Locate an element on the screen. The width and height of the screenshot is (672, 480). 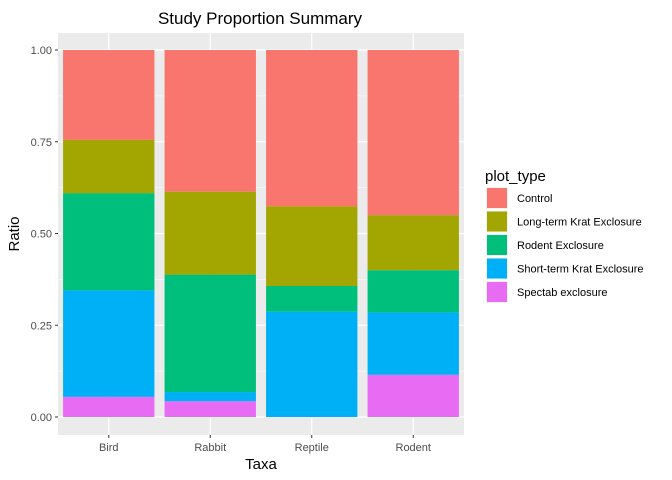
y-axis: 0.00 0.25 0.50 0.75 1.00 is located at coordinates (44, 234).